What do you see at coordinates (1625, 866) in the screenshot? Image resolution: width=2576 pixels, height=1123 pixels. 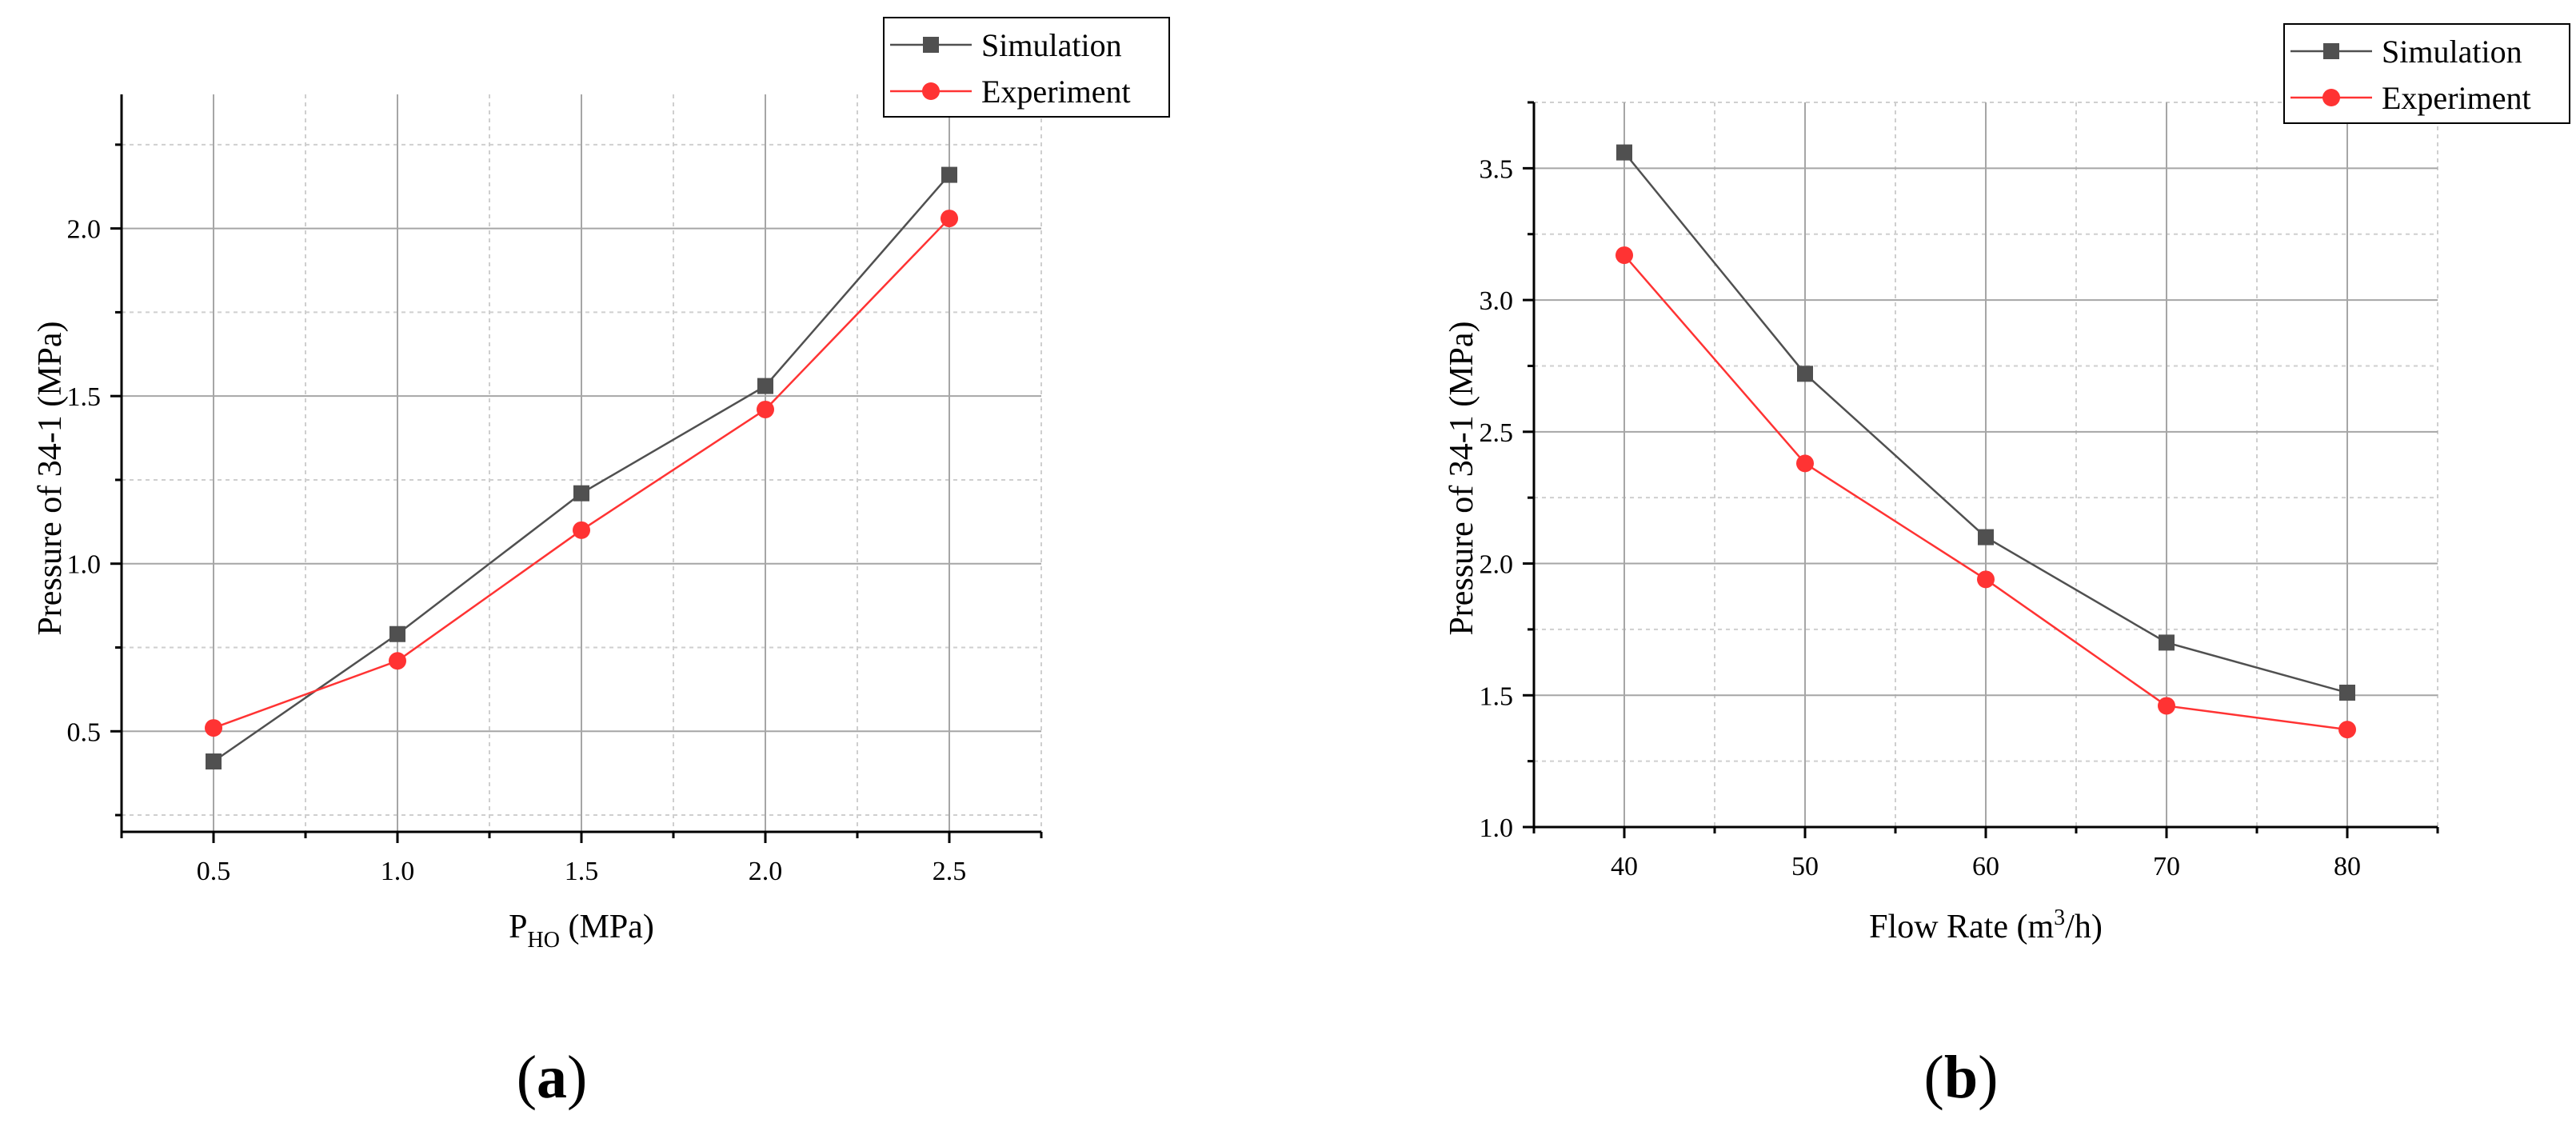 I see `x-tick-label: 40` at bounding box center [1625, 866].